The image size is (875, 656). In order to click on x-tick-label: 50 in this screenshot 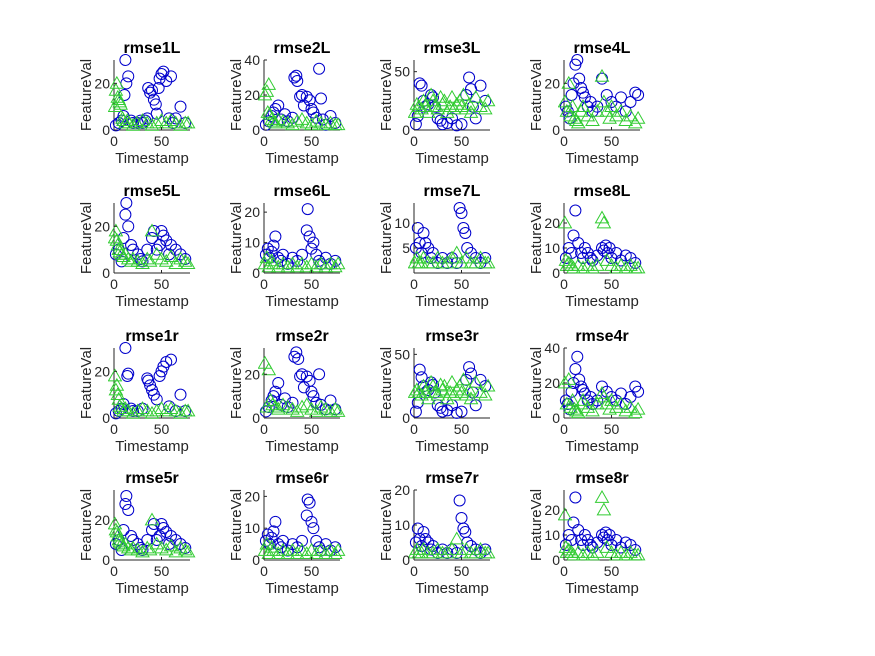, I will do `click(312, 141)`.